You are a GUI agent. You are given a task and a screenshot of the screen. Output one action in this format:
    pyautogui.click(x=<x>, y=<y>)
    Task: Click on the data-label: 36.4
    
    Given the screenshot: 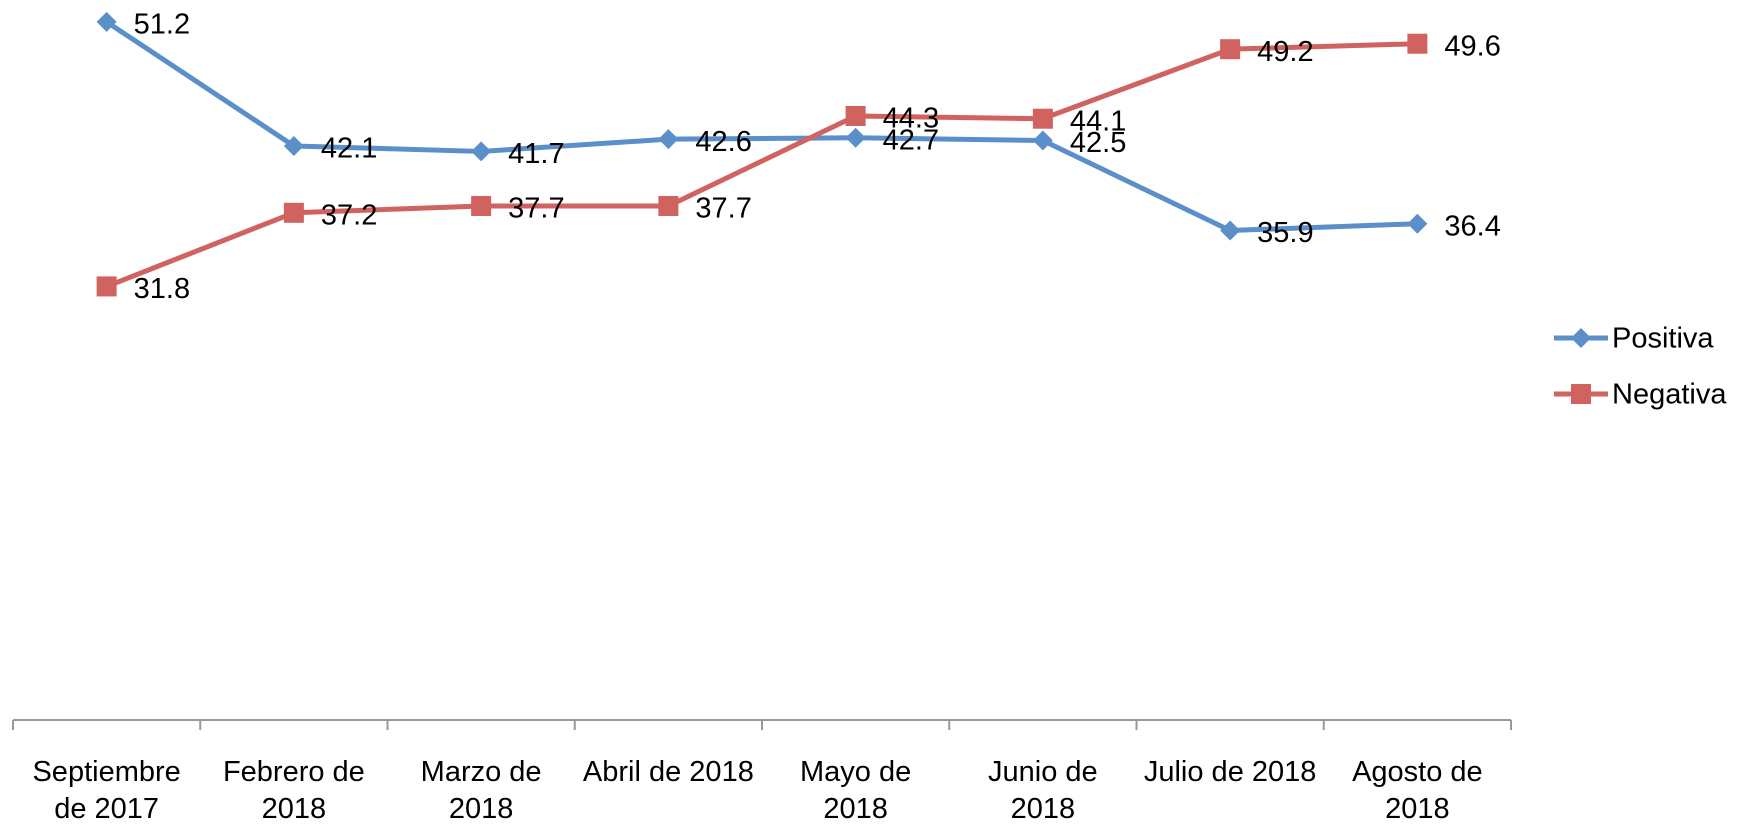 What is the action you would take?
    pyautogui.click(x=1472, y=226)
    